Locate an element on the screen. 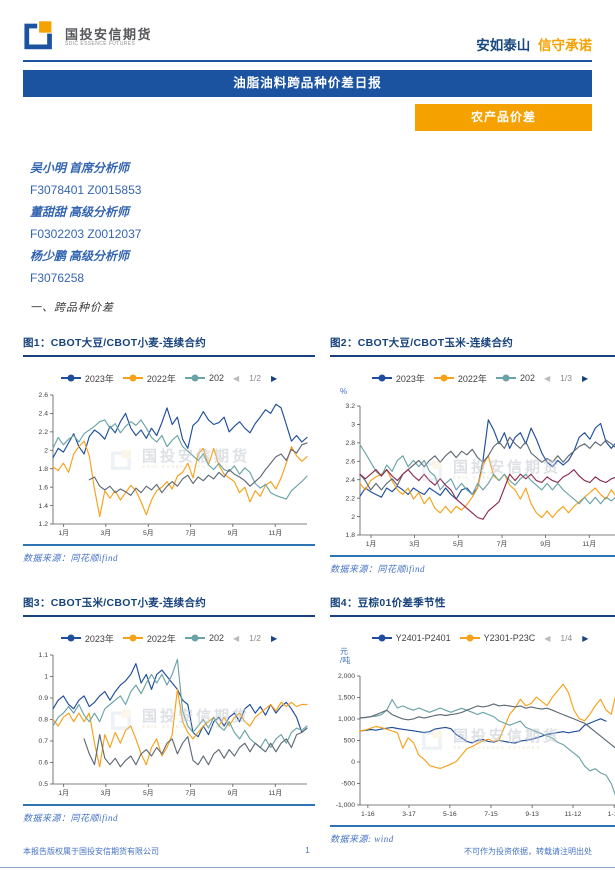  footer-page-number: 1 is located at coordinates (307, 850).